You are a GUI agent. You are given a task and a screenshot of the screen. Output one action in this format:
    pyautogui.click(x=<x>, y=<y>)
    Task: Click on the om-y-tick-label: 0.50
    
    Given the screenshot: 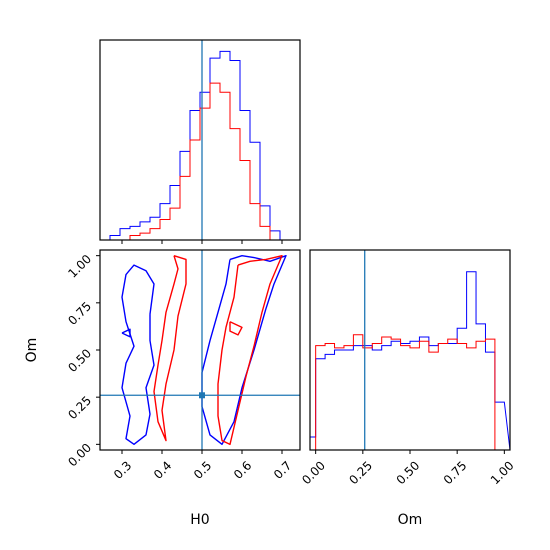 What is the action you would take?
    pyautogui.click(x=79, y=360)
    